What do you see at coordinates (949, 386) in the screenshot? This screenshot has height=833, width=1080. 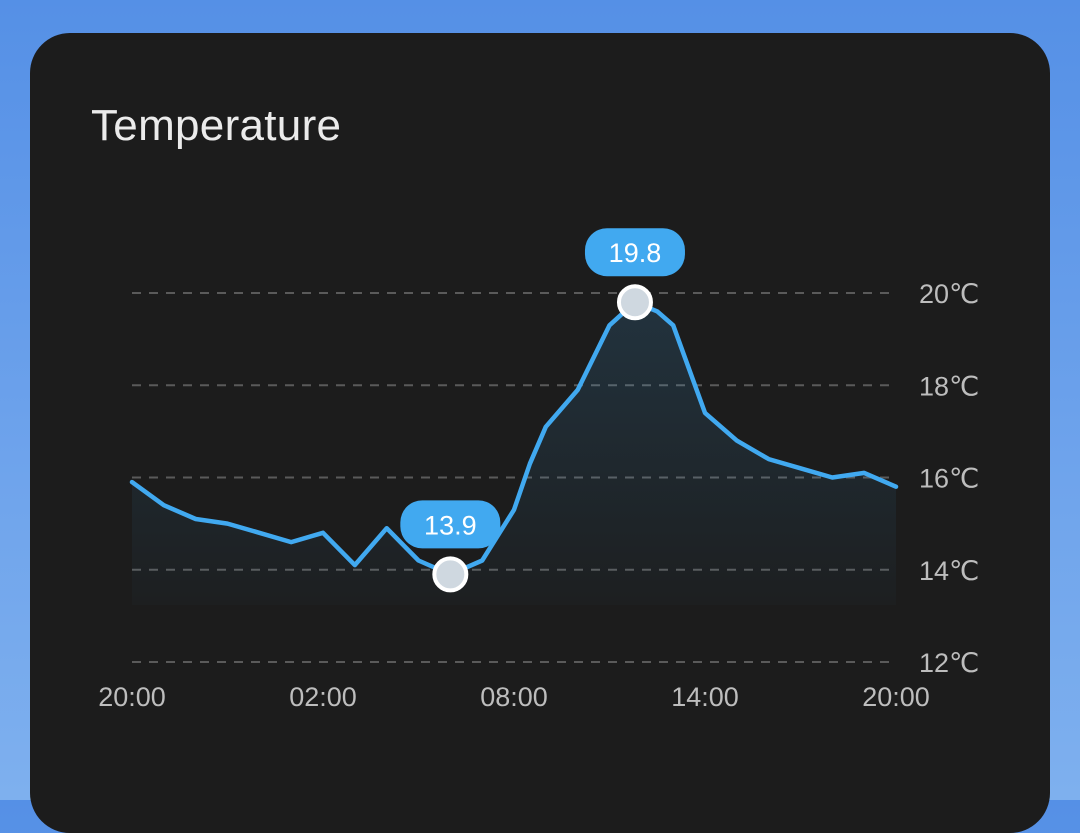 I see `y-tick-label: 18℃` at bounding box center [949, 386].